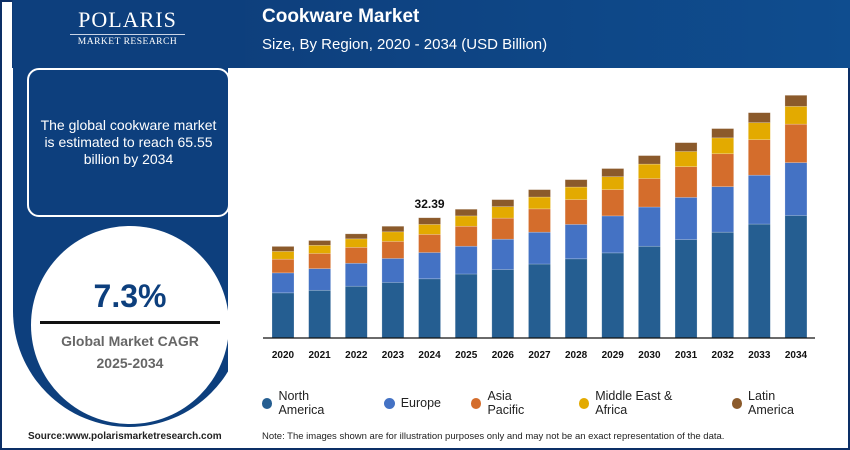 The image size is (850, 450). I want to click on bar-segment-asia-pacific-2024, so click(429, 243).